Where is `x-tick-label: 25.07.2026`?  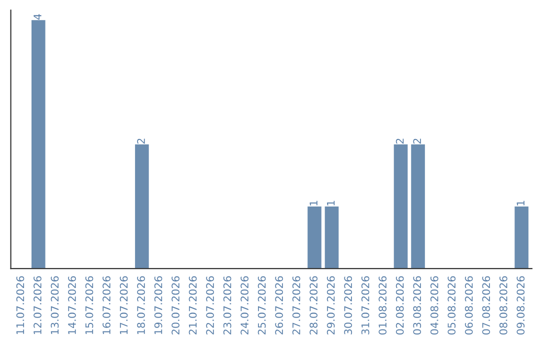 x-tick-label: 25.07.2026 is located at coordinates (262, 305).